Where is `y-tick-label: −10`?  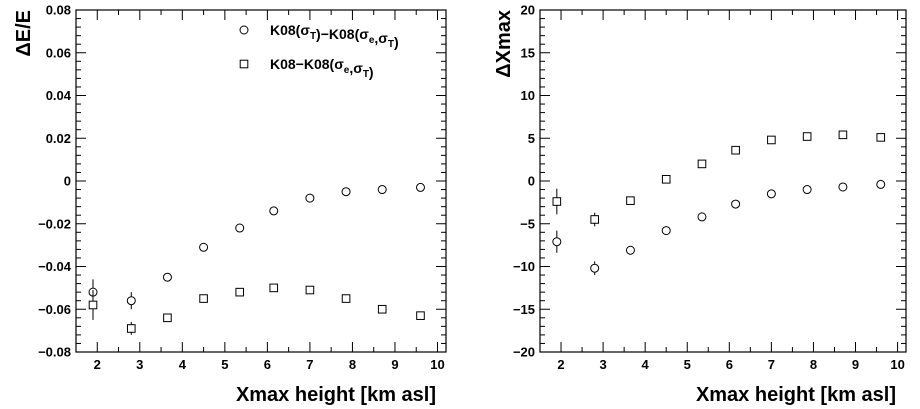
y-tick-label: −10 is located at coordinates (524, 266).